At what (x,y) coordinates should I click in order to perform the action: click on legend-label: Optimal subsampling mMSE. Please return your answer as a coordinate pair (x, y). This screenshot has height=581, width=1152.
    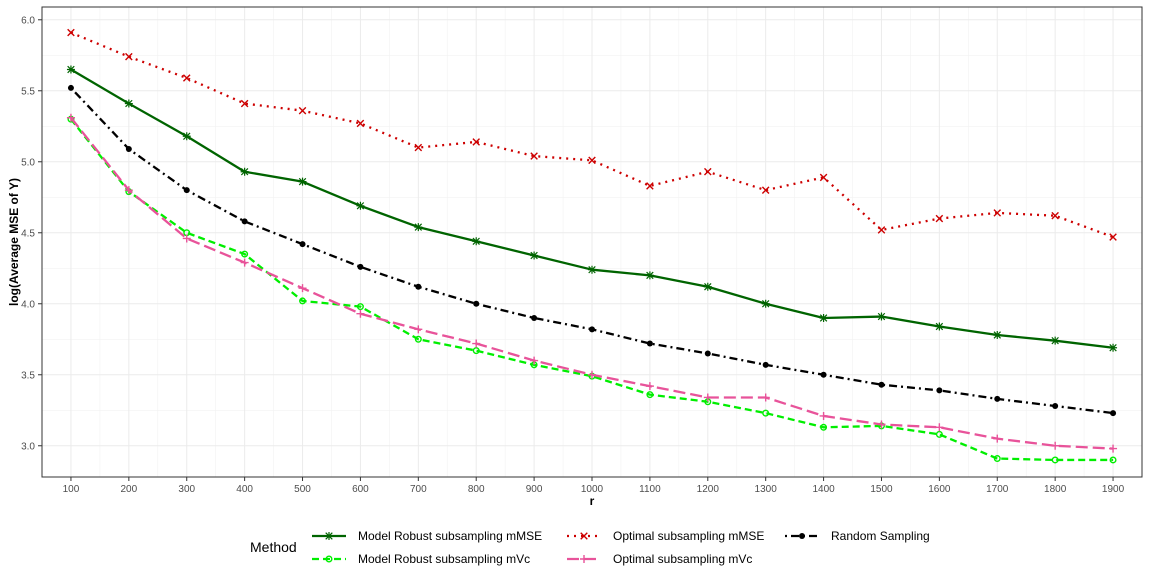
    Looking at the image, I should click on (688, 536).